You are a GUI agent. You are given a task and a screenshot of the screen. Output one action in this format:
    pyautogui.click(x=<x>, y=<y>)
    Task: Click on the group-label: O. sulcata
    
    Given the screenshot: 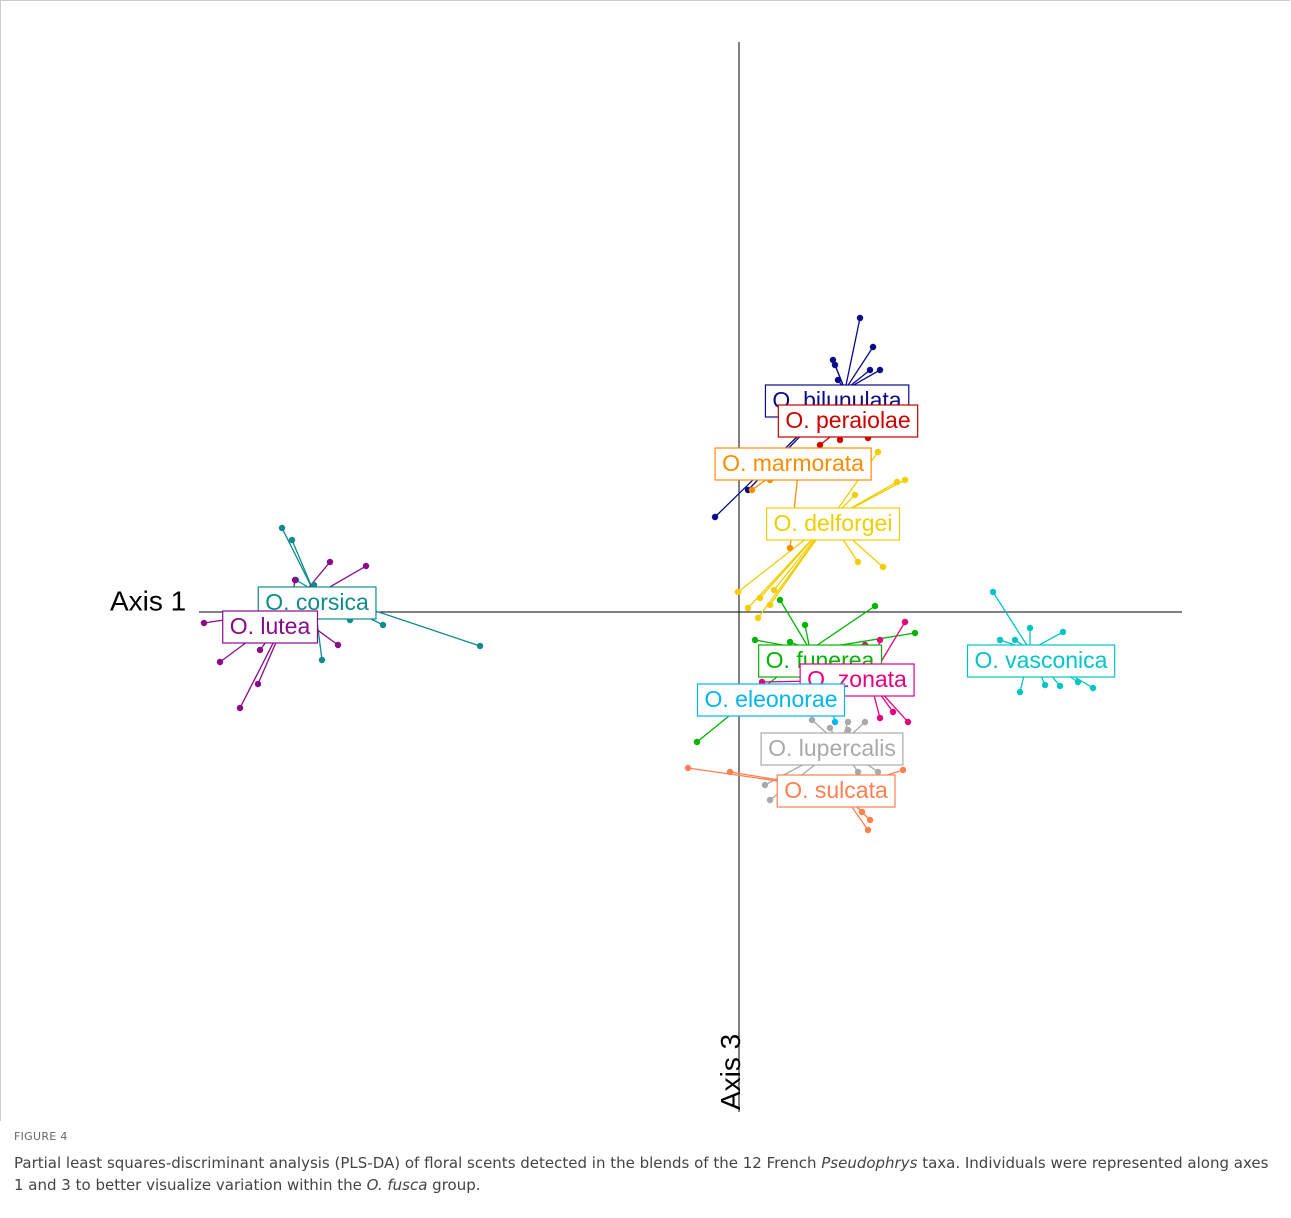 What is the action you would take?
    pyautogui.click(x=836, y=791)
    